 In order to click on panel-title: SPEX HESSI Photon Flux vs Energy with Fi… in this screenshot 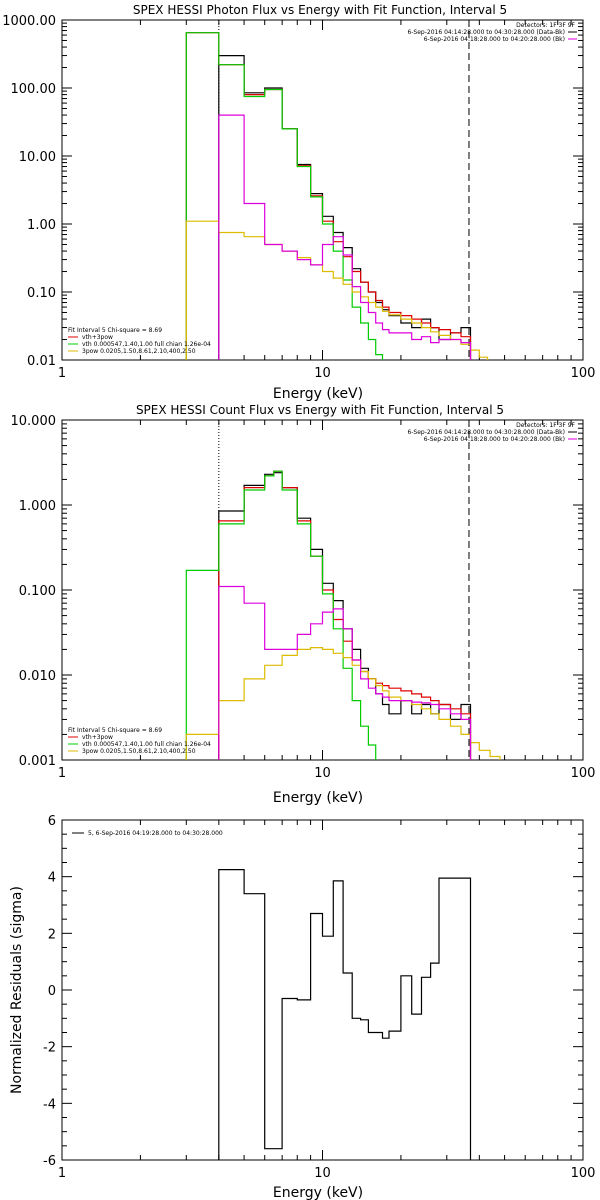, I will do `click(320, 10)`.